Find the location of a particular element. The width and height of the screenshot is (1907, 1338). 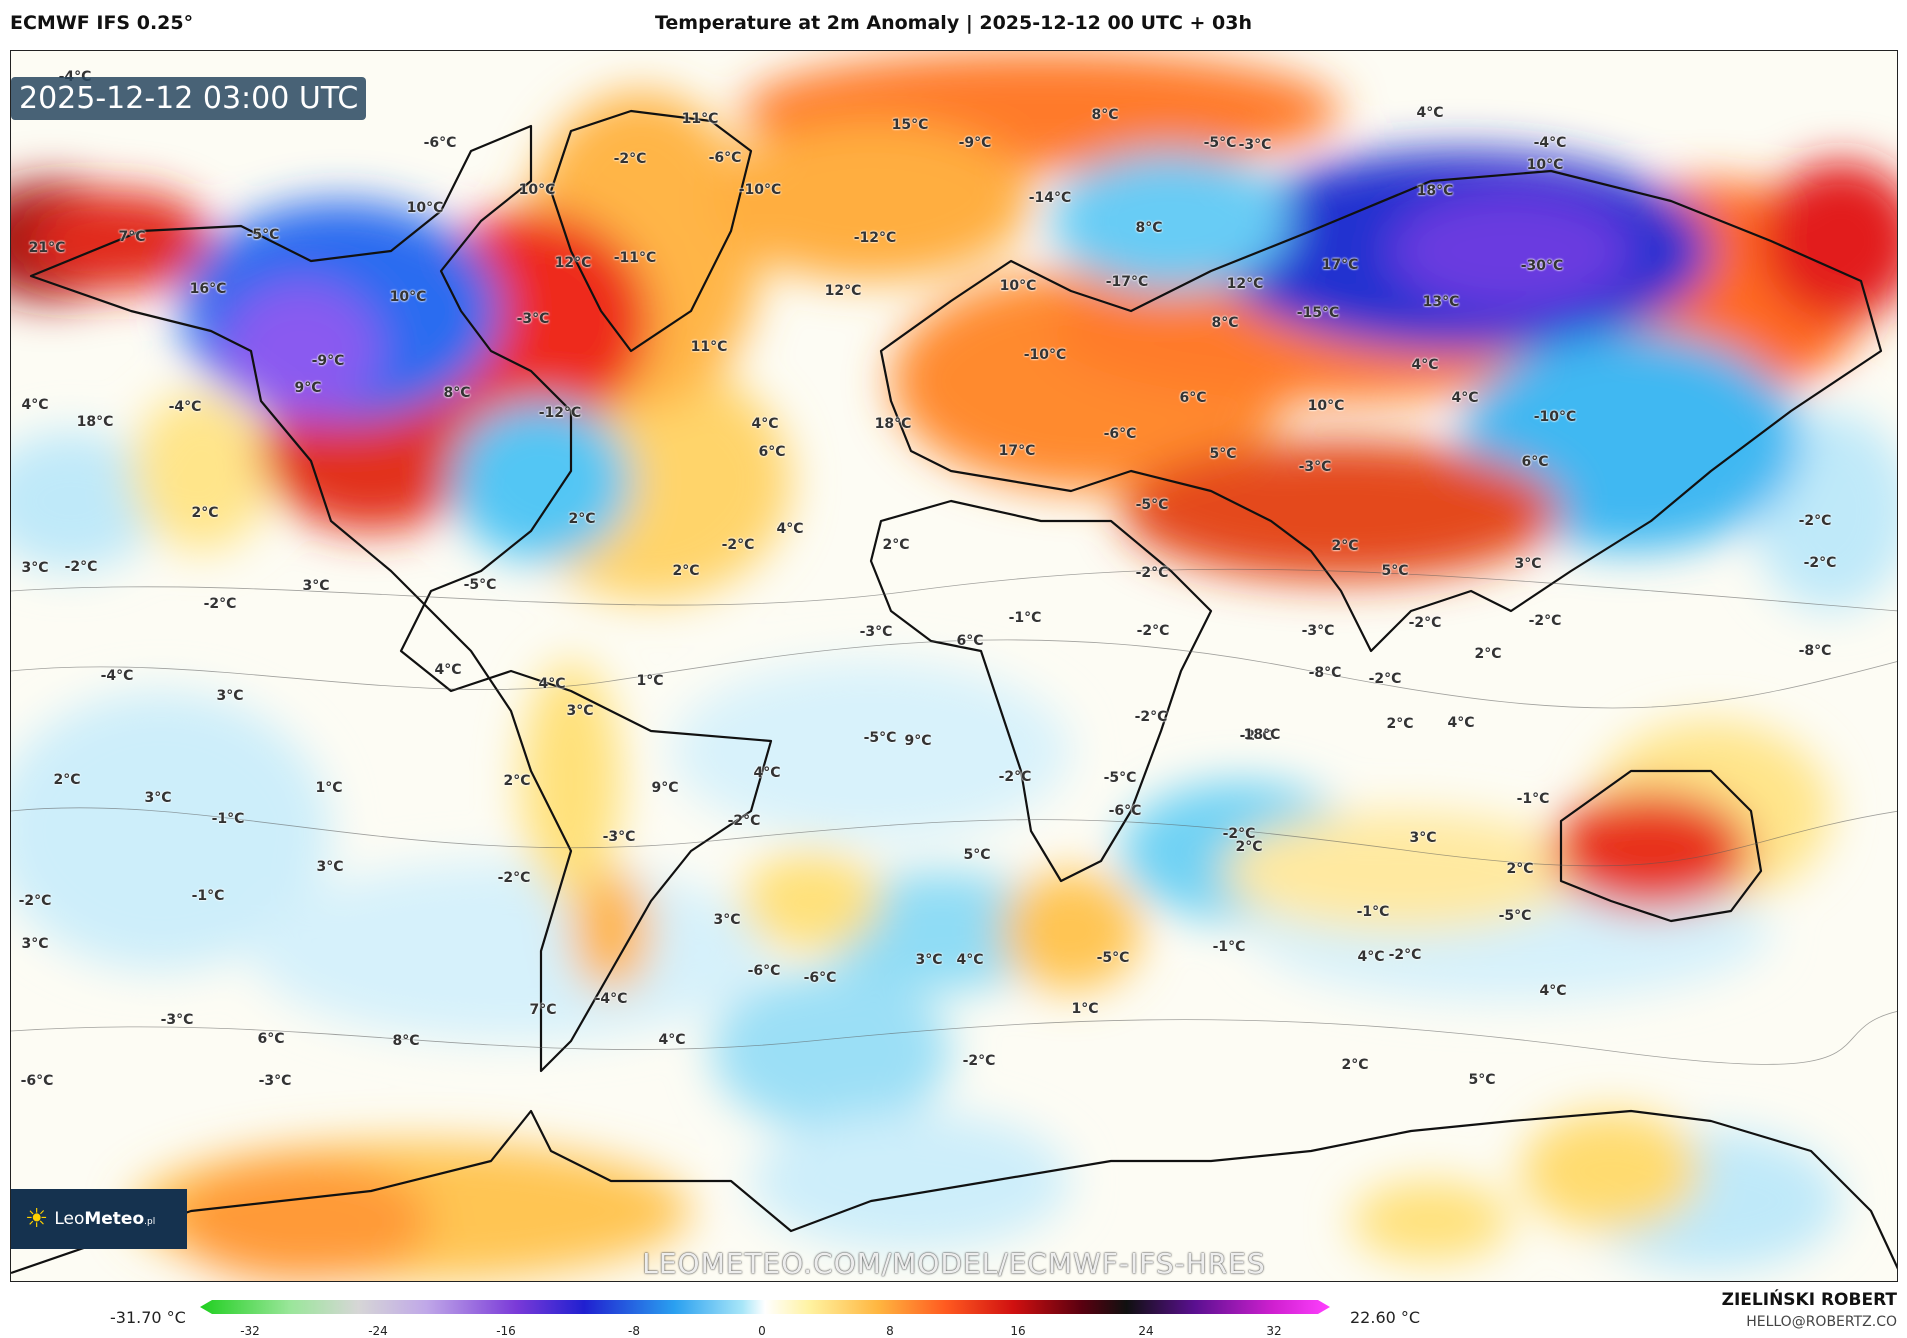

logo-text: LeoMeteo.pl is located at coordinates (104, 1219).